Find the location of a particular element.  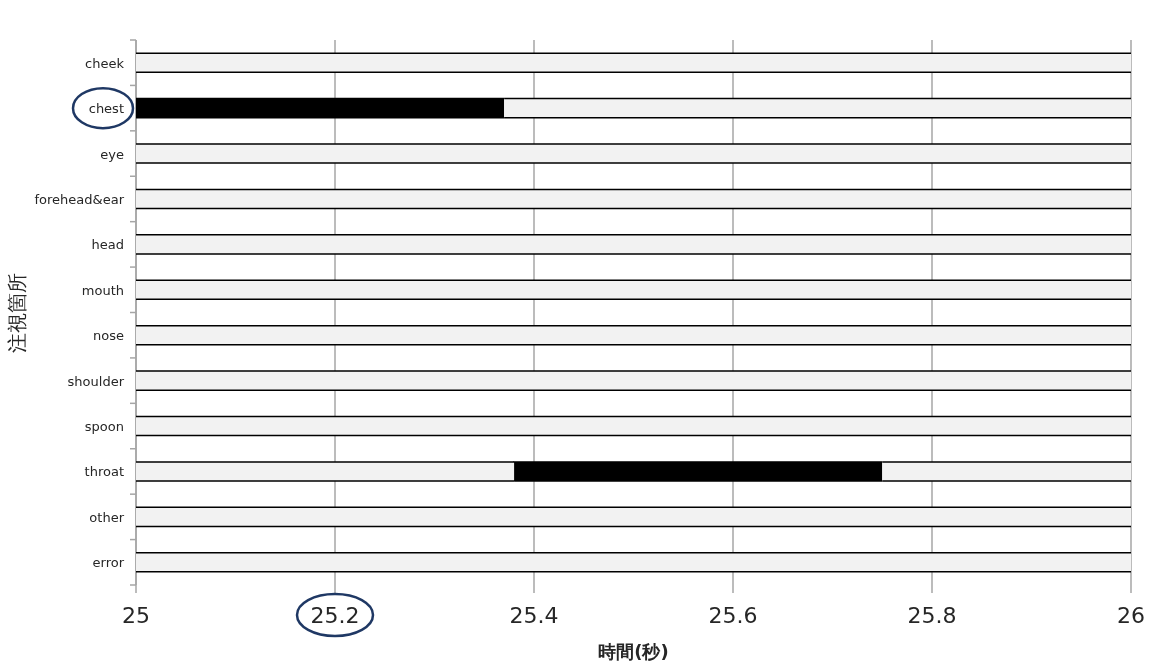

y-tick-label: eye is located at coordinates (112, 154).